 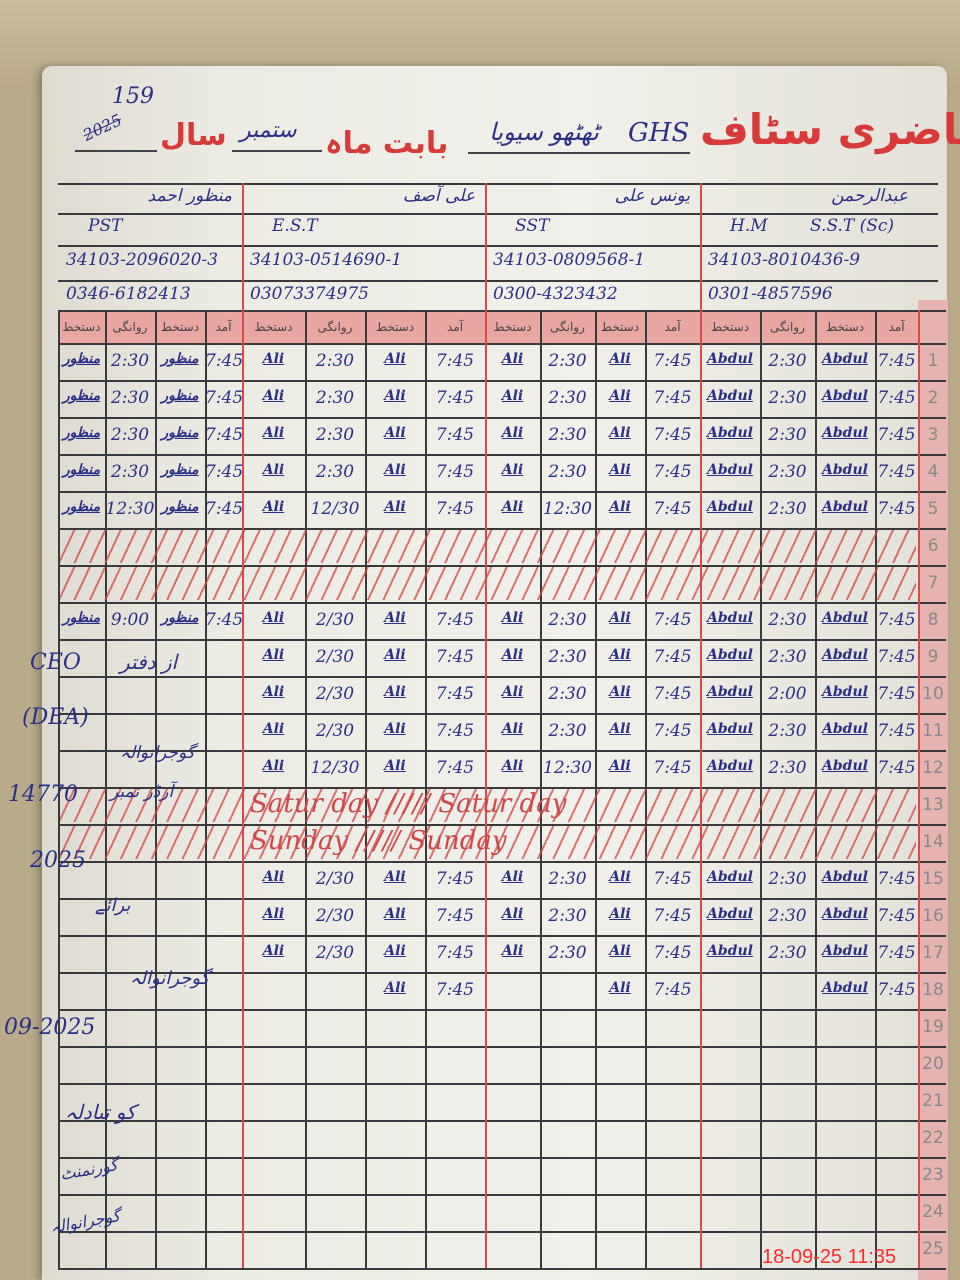 What do you see at coordinates (701, 246) in the screenshot?
I see `staff-divider` at bounding box center [701, 246].